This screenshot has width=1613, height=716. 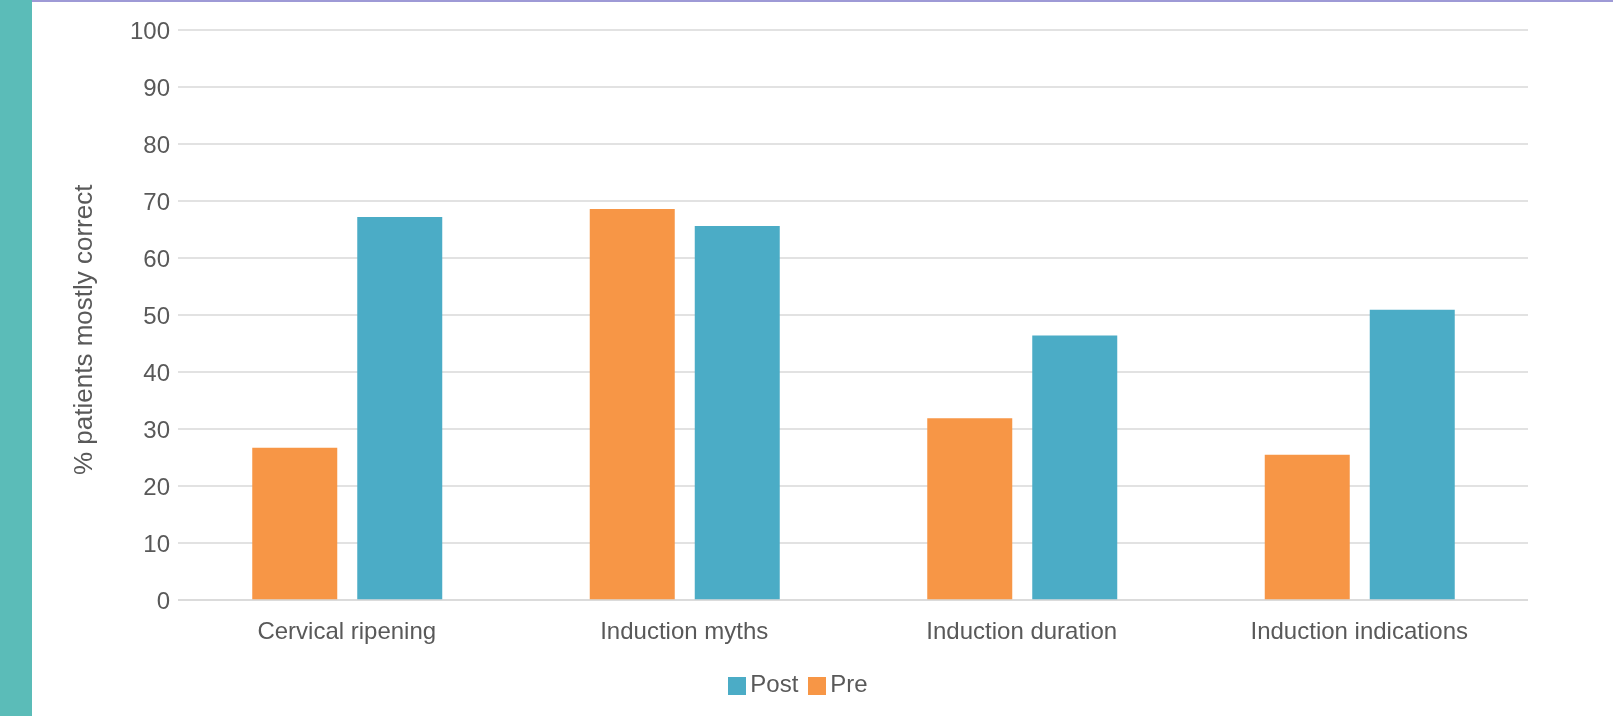 I want to click on y-tick-label: 100, so click(x=149, y=30).